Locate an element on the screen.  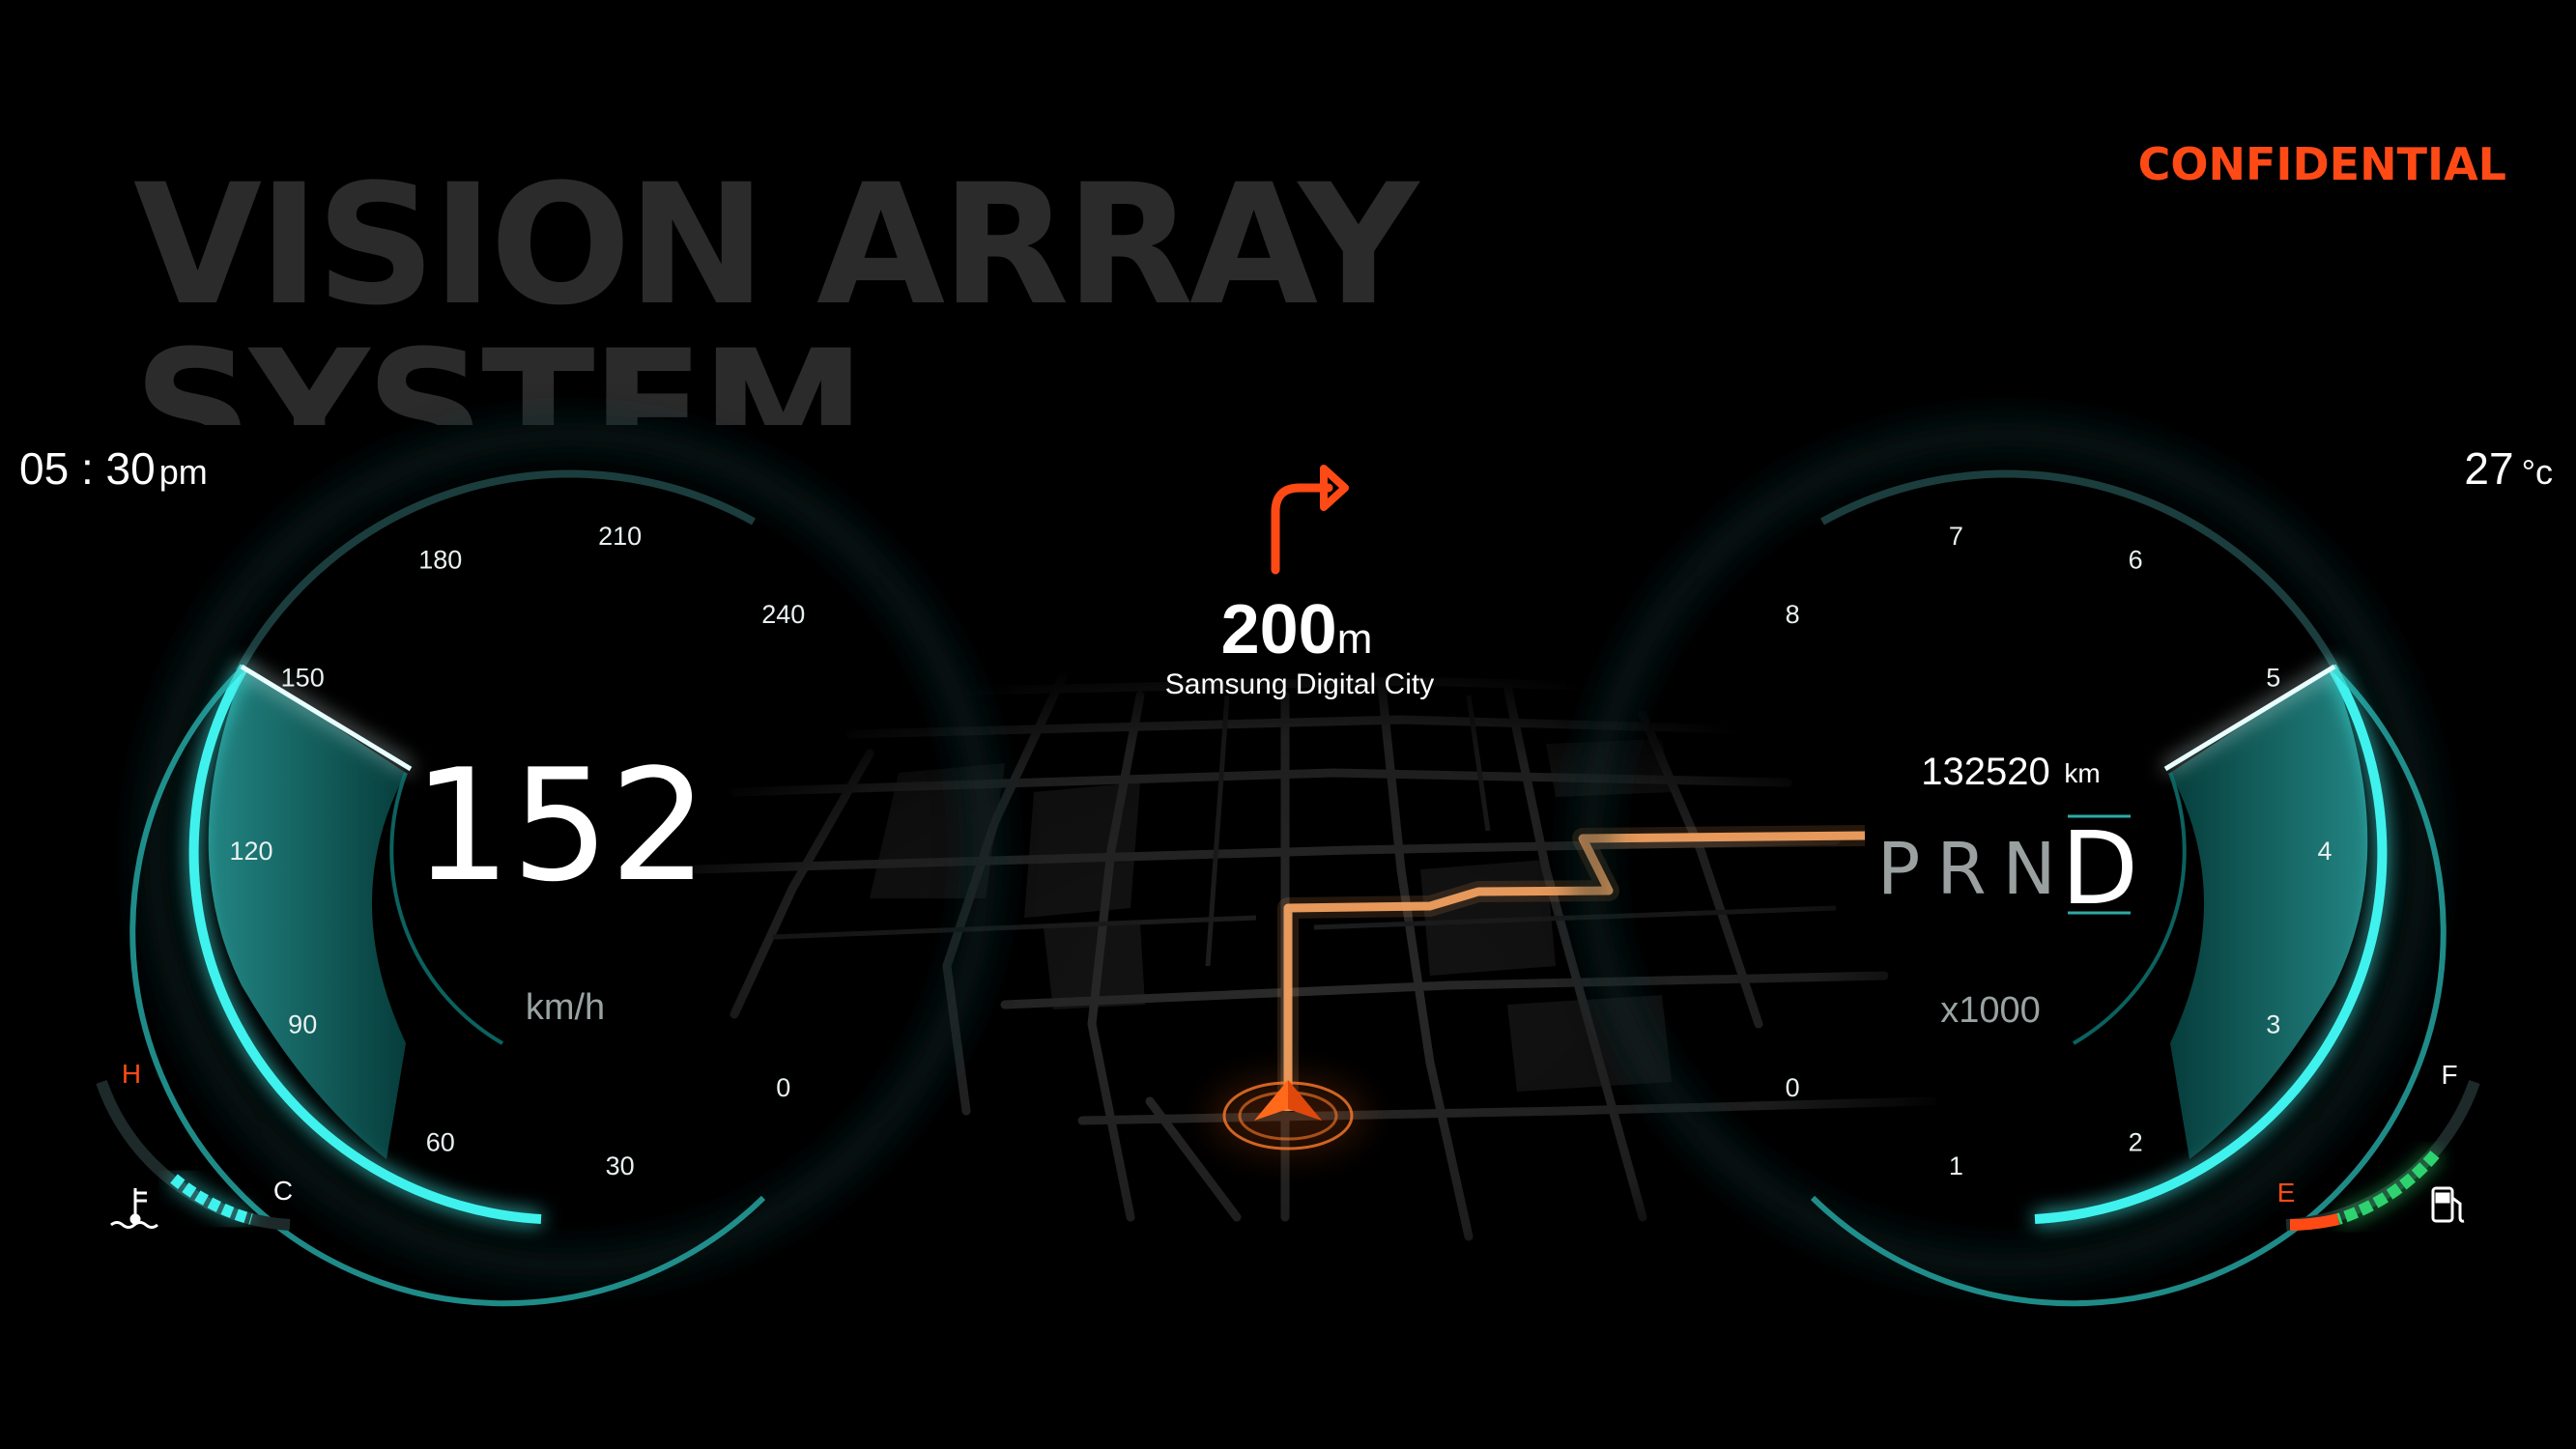
speed-readout: 152 is located at coordinates (560, 825).